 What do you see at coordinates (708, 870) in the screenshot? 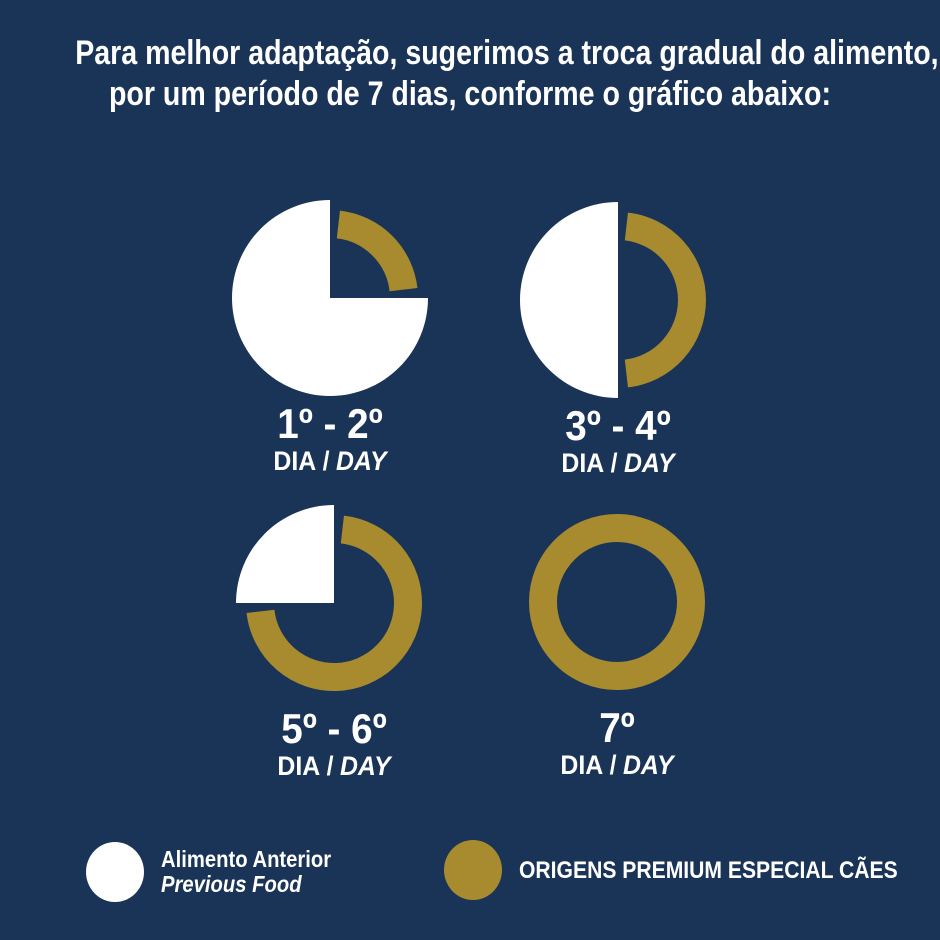
I see `legend-new-food-label: ORIGENS PREMIUM ESPECIAL CÃES` at bounding box center [708, 870].